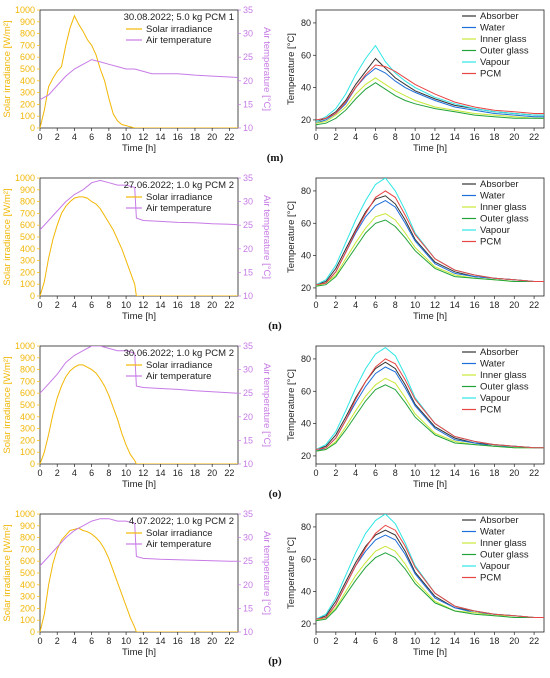  What do you see at coordinates (179, 185) in the screenshot?
I see `panel-annotation: 27.06.2022; 1.0 kg PCM 2` at bounding box center [179, 185].